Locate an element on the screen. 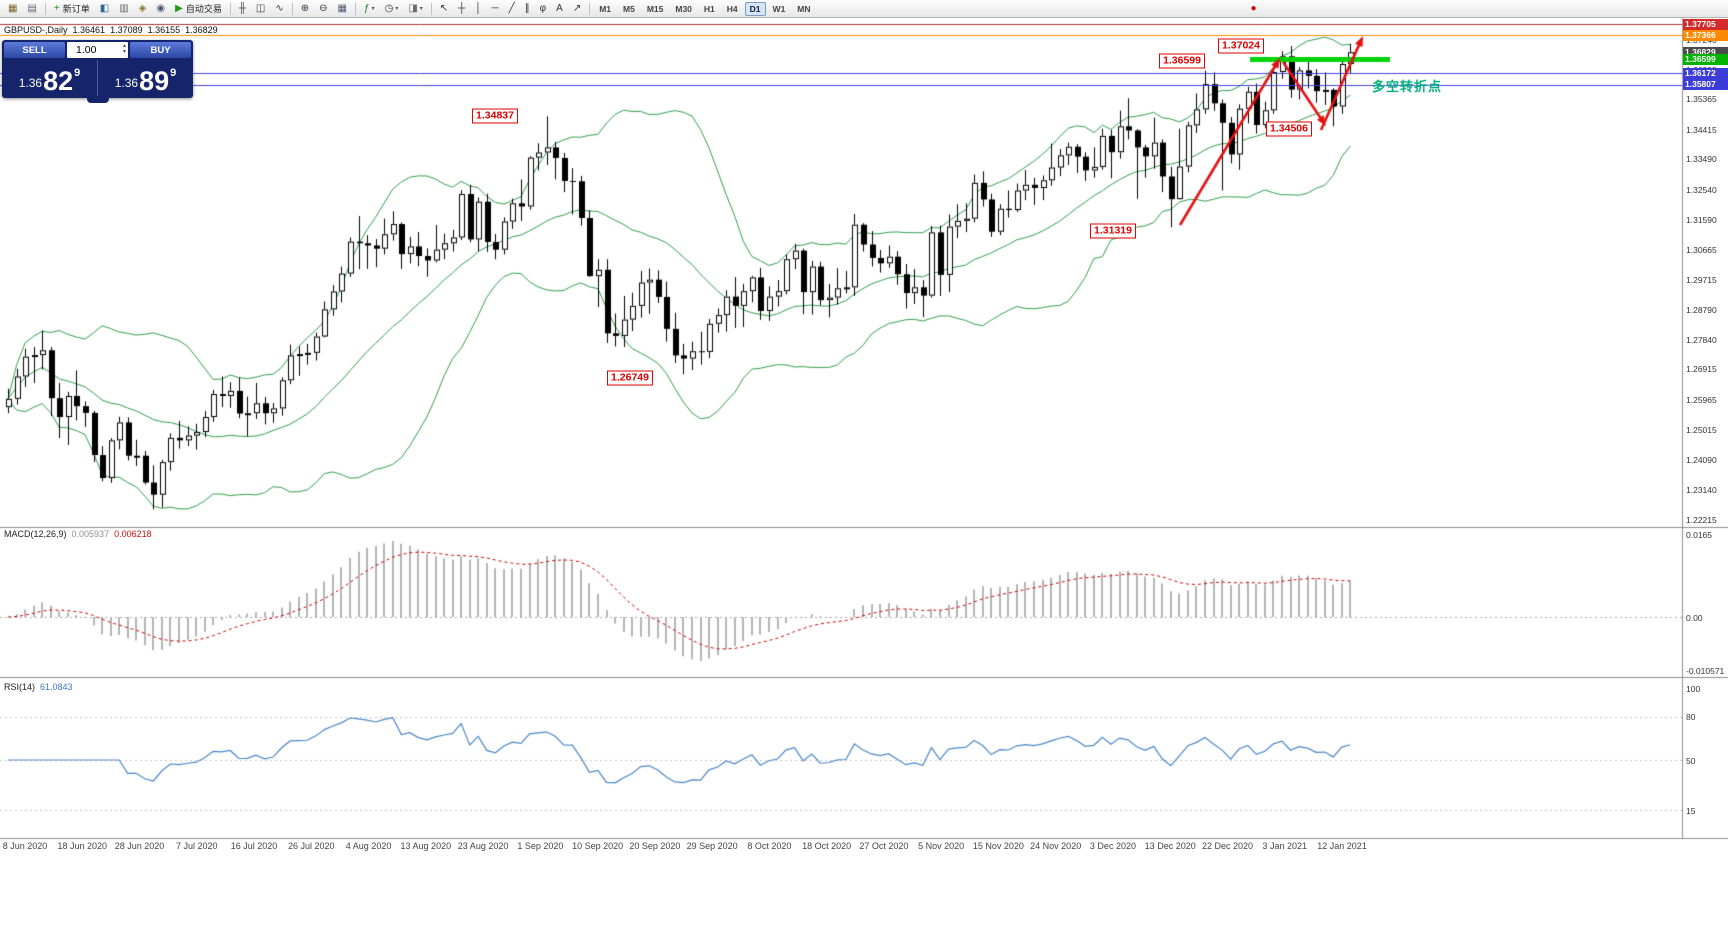 The height and width of the screenshot is (942, 1728). zoom-out-icon: ⊖ is located at coordinates (323, 8).